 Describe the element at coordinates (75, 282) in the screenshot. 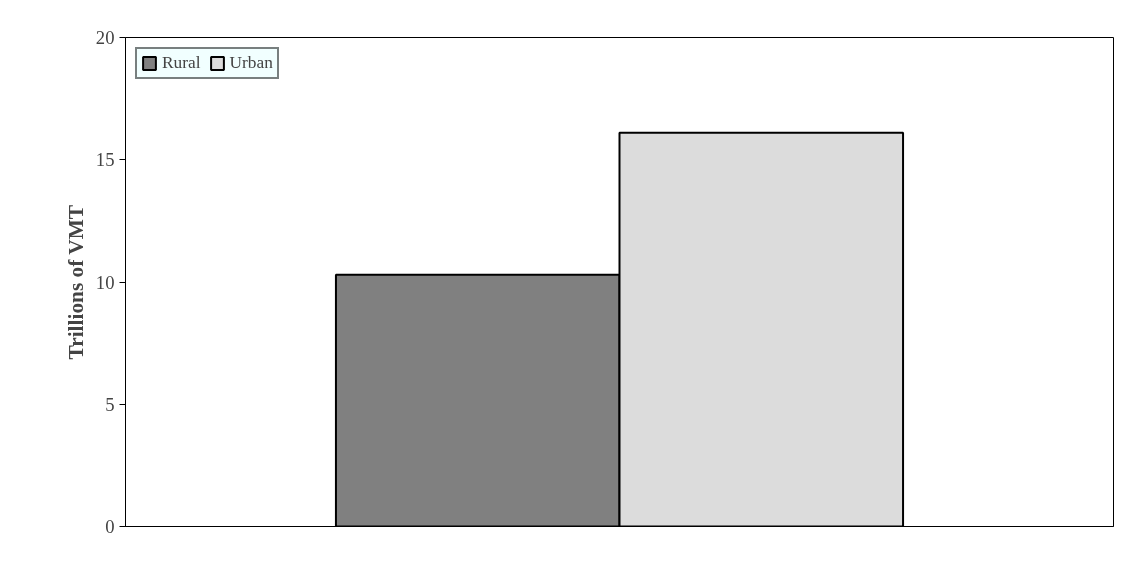

I see `y-axis-title: Trillions of VMT` at that location.